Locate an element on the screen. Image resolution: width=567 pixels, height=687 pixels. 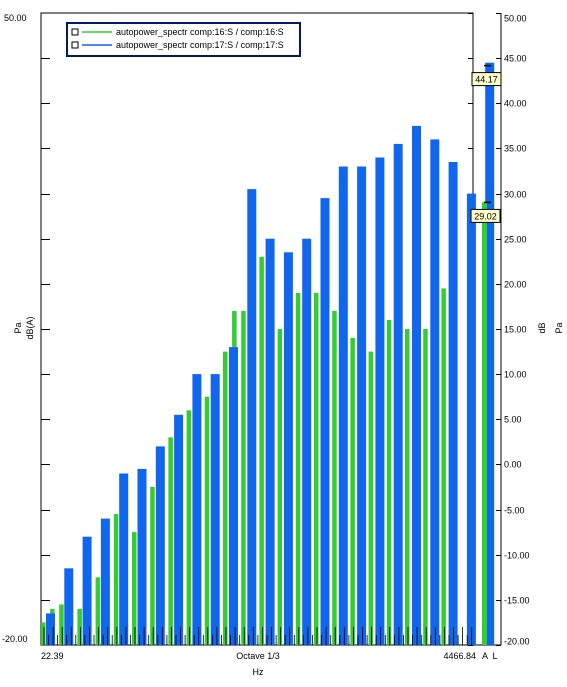
cursor-value-label: 44.17 is located at coordinates (486, 80).